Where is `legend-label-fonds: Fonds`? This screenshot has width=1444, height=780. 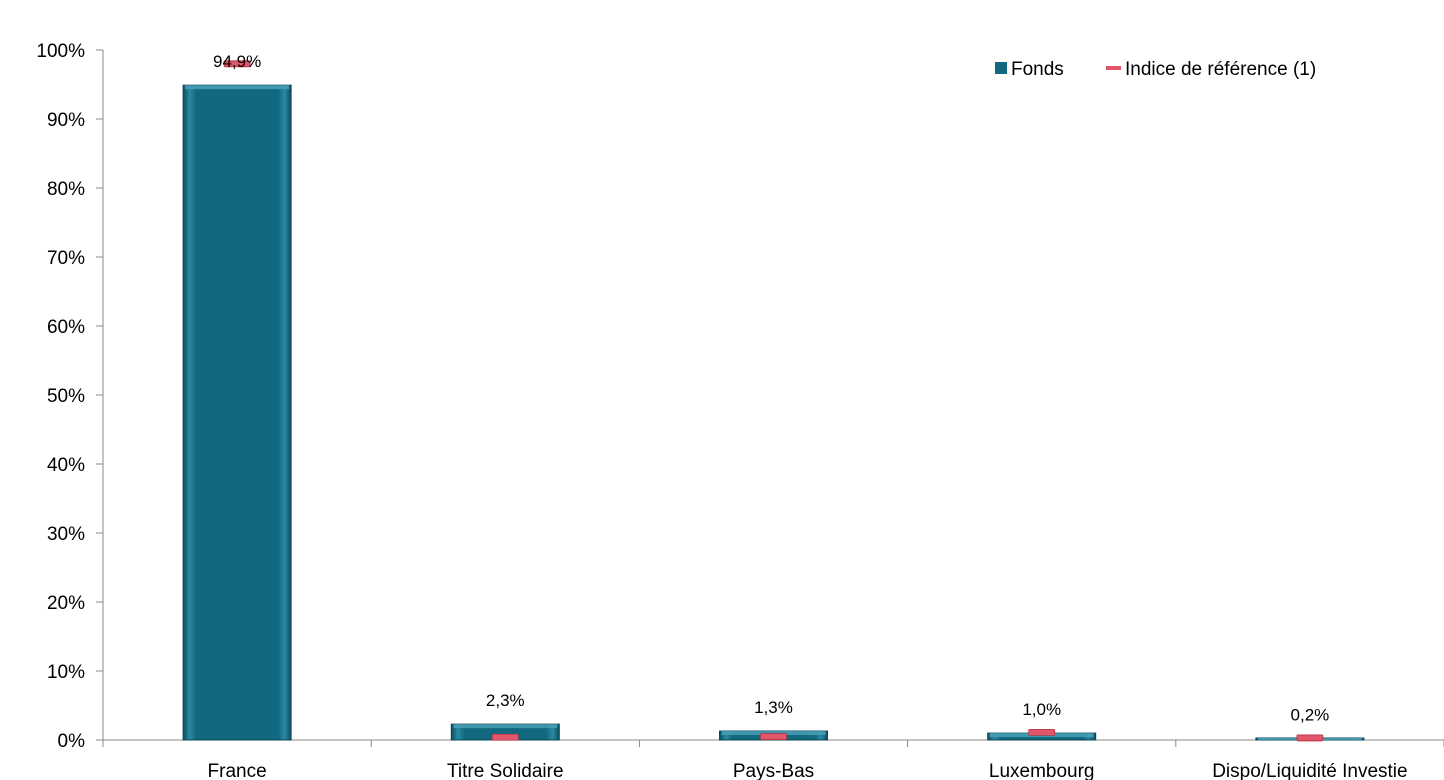 legend-label-fonds: Fonds is located at coordinates (1037, 69).